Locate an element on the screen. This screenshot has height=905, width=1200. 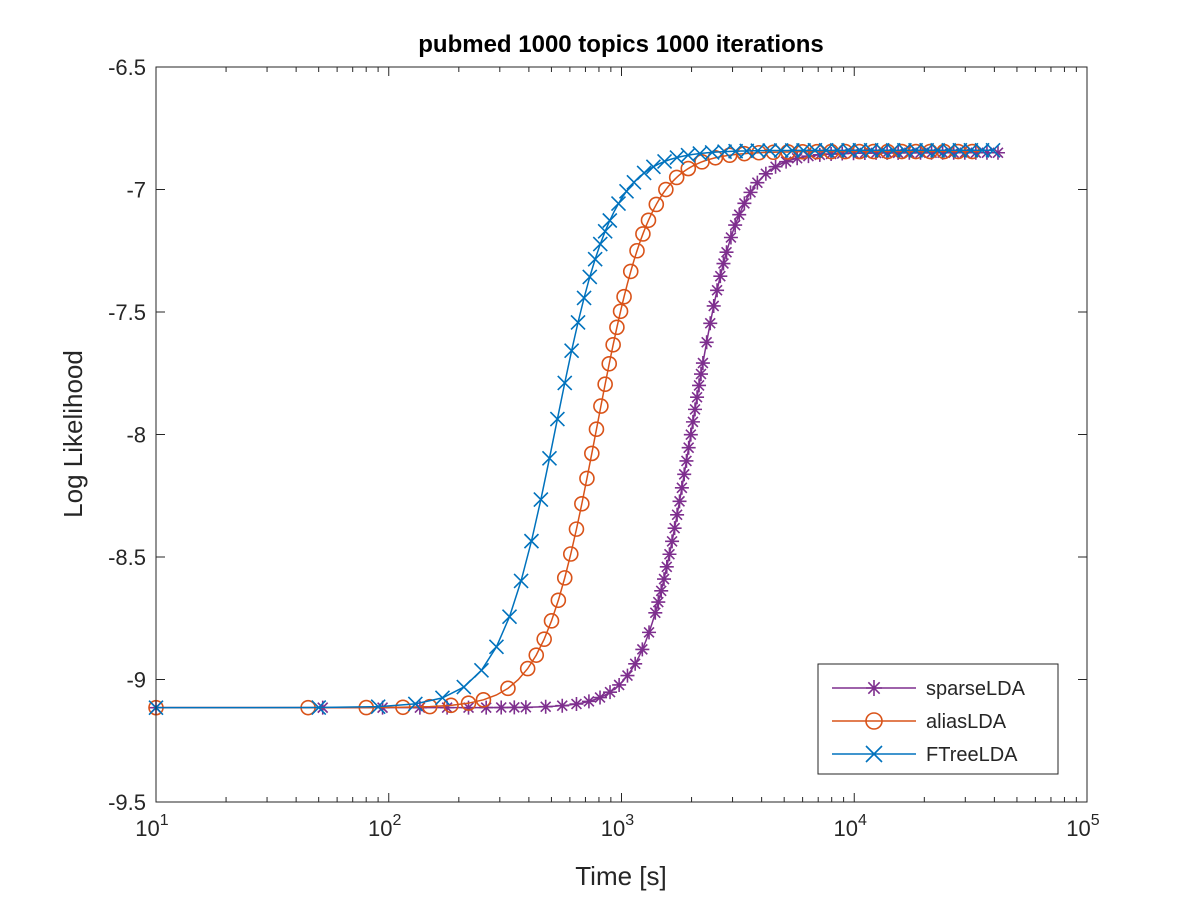
legend-item-sparseLDA: sparseLDA is located at coordinates (929, 689).